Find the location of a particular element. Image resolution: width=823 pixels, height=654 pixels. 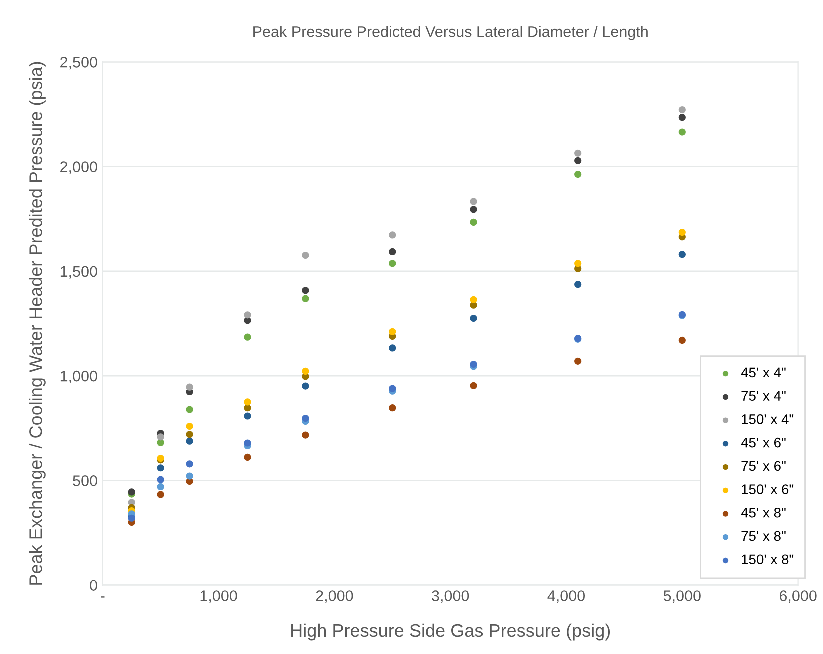

x-tick-label: 1,000 is located at coordinates (219, 597).